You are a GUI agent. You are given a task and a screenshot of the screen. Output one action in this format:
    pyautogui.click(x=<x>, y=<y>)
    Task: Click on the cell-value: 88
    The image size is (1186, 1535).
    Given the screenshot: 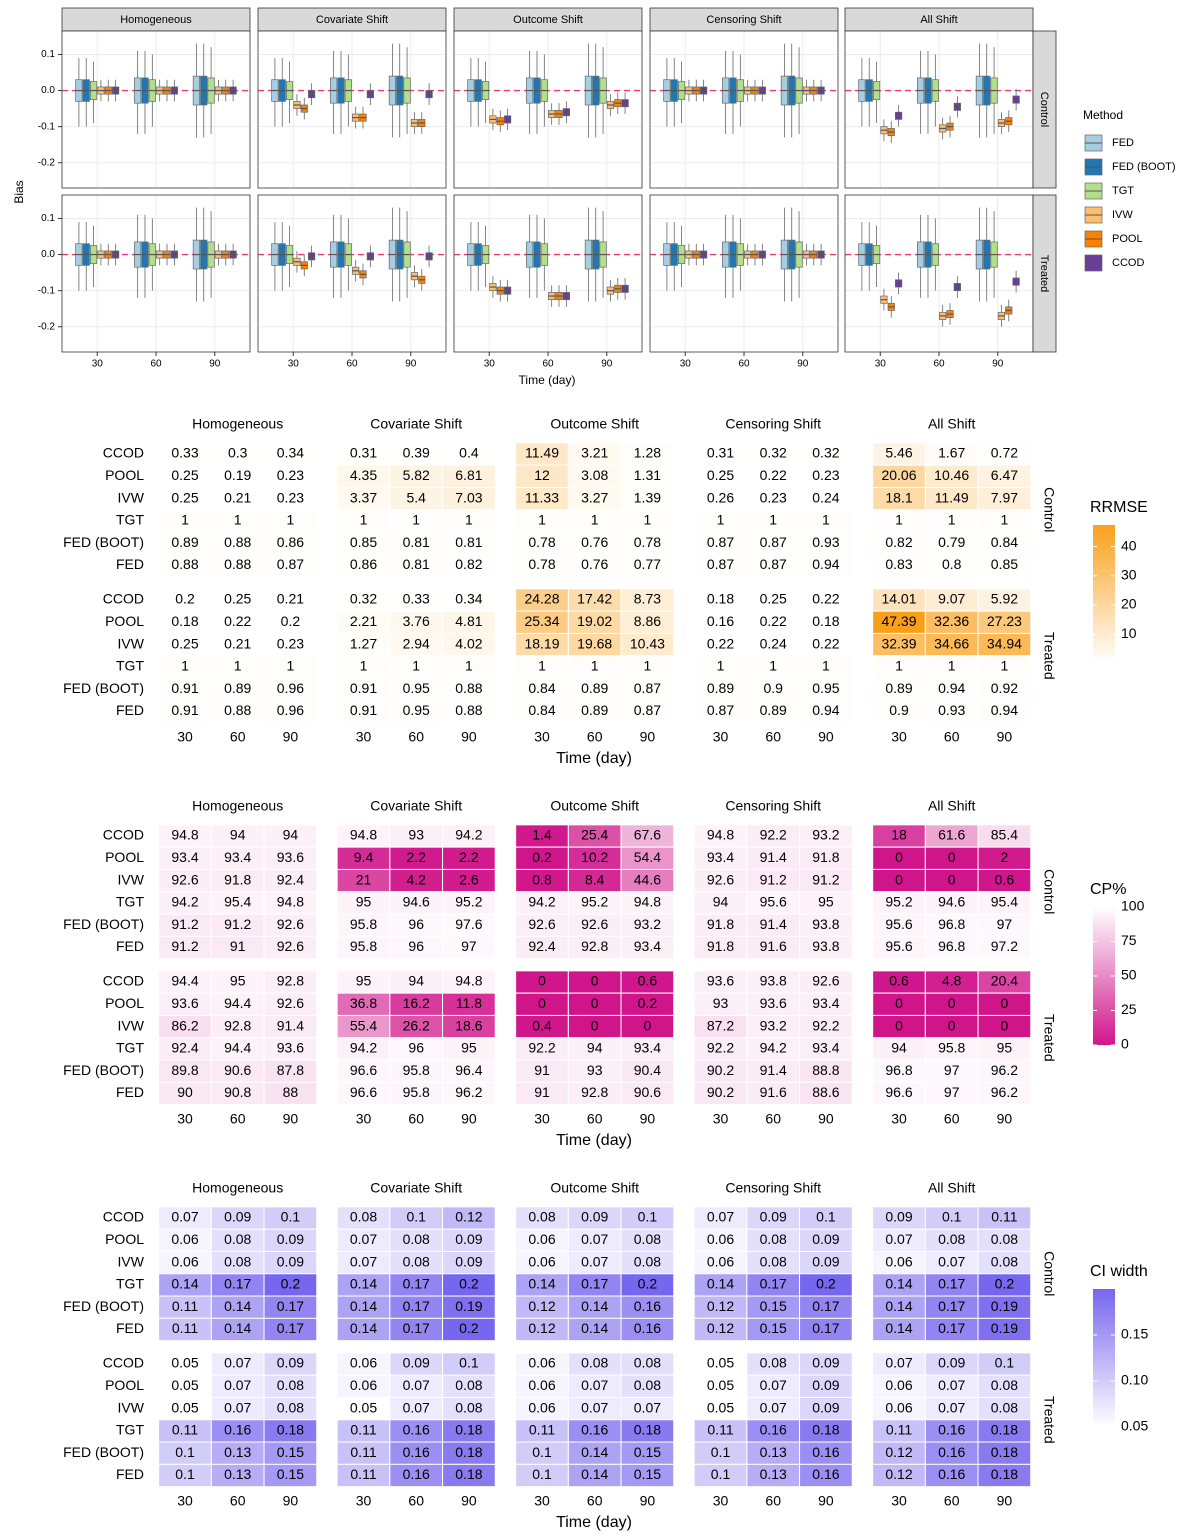 What is the action you would take?
    pyautogui.click(x=291, y=1092)
    